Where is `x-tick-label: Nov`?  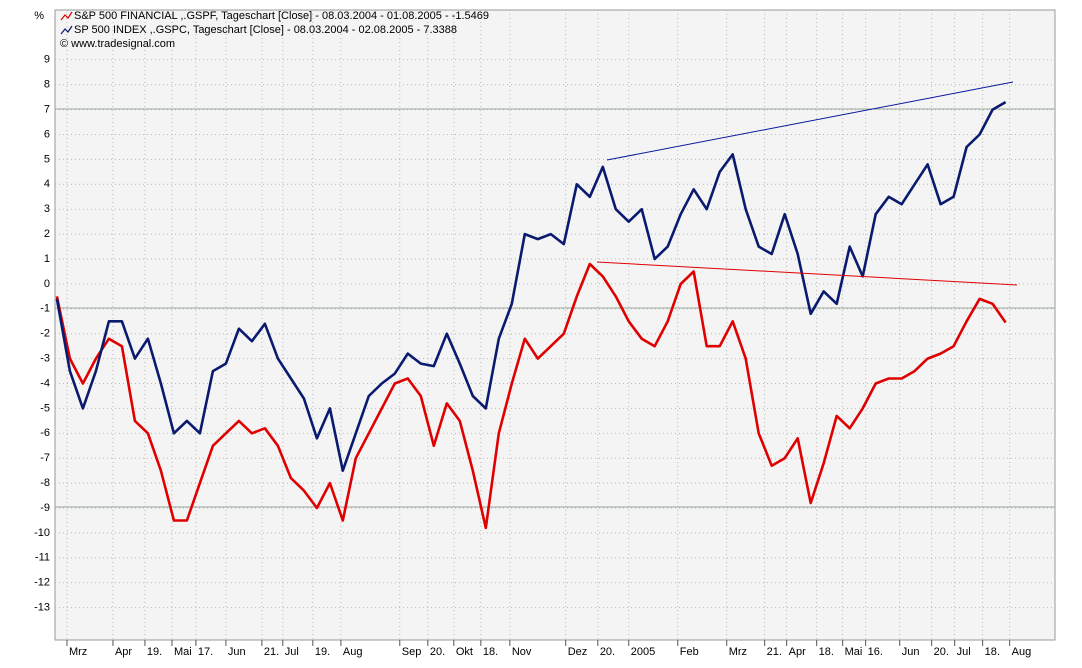 x-tick-label: Nov is located at coordinates (522, 652).